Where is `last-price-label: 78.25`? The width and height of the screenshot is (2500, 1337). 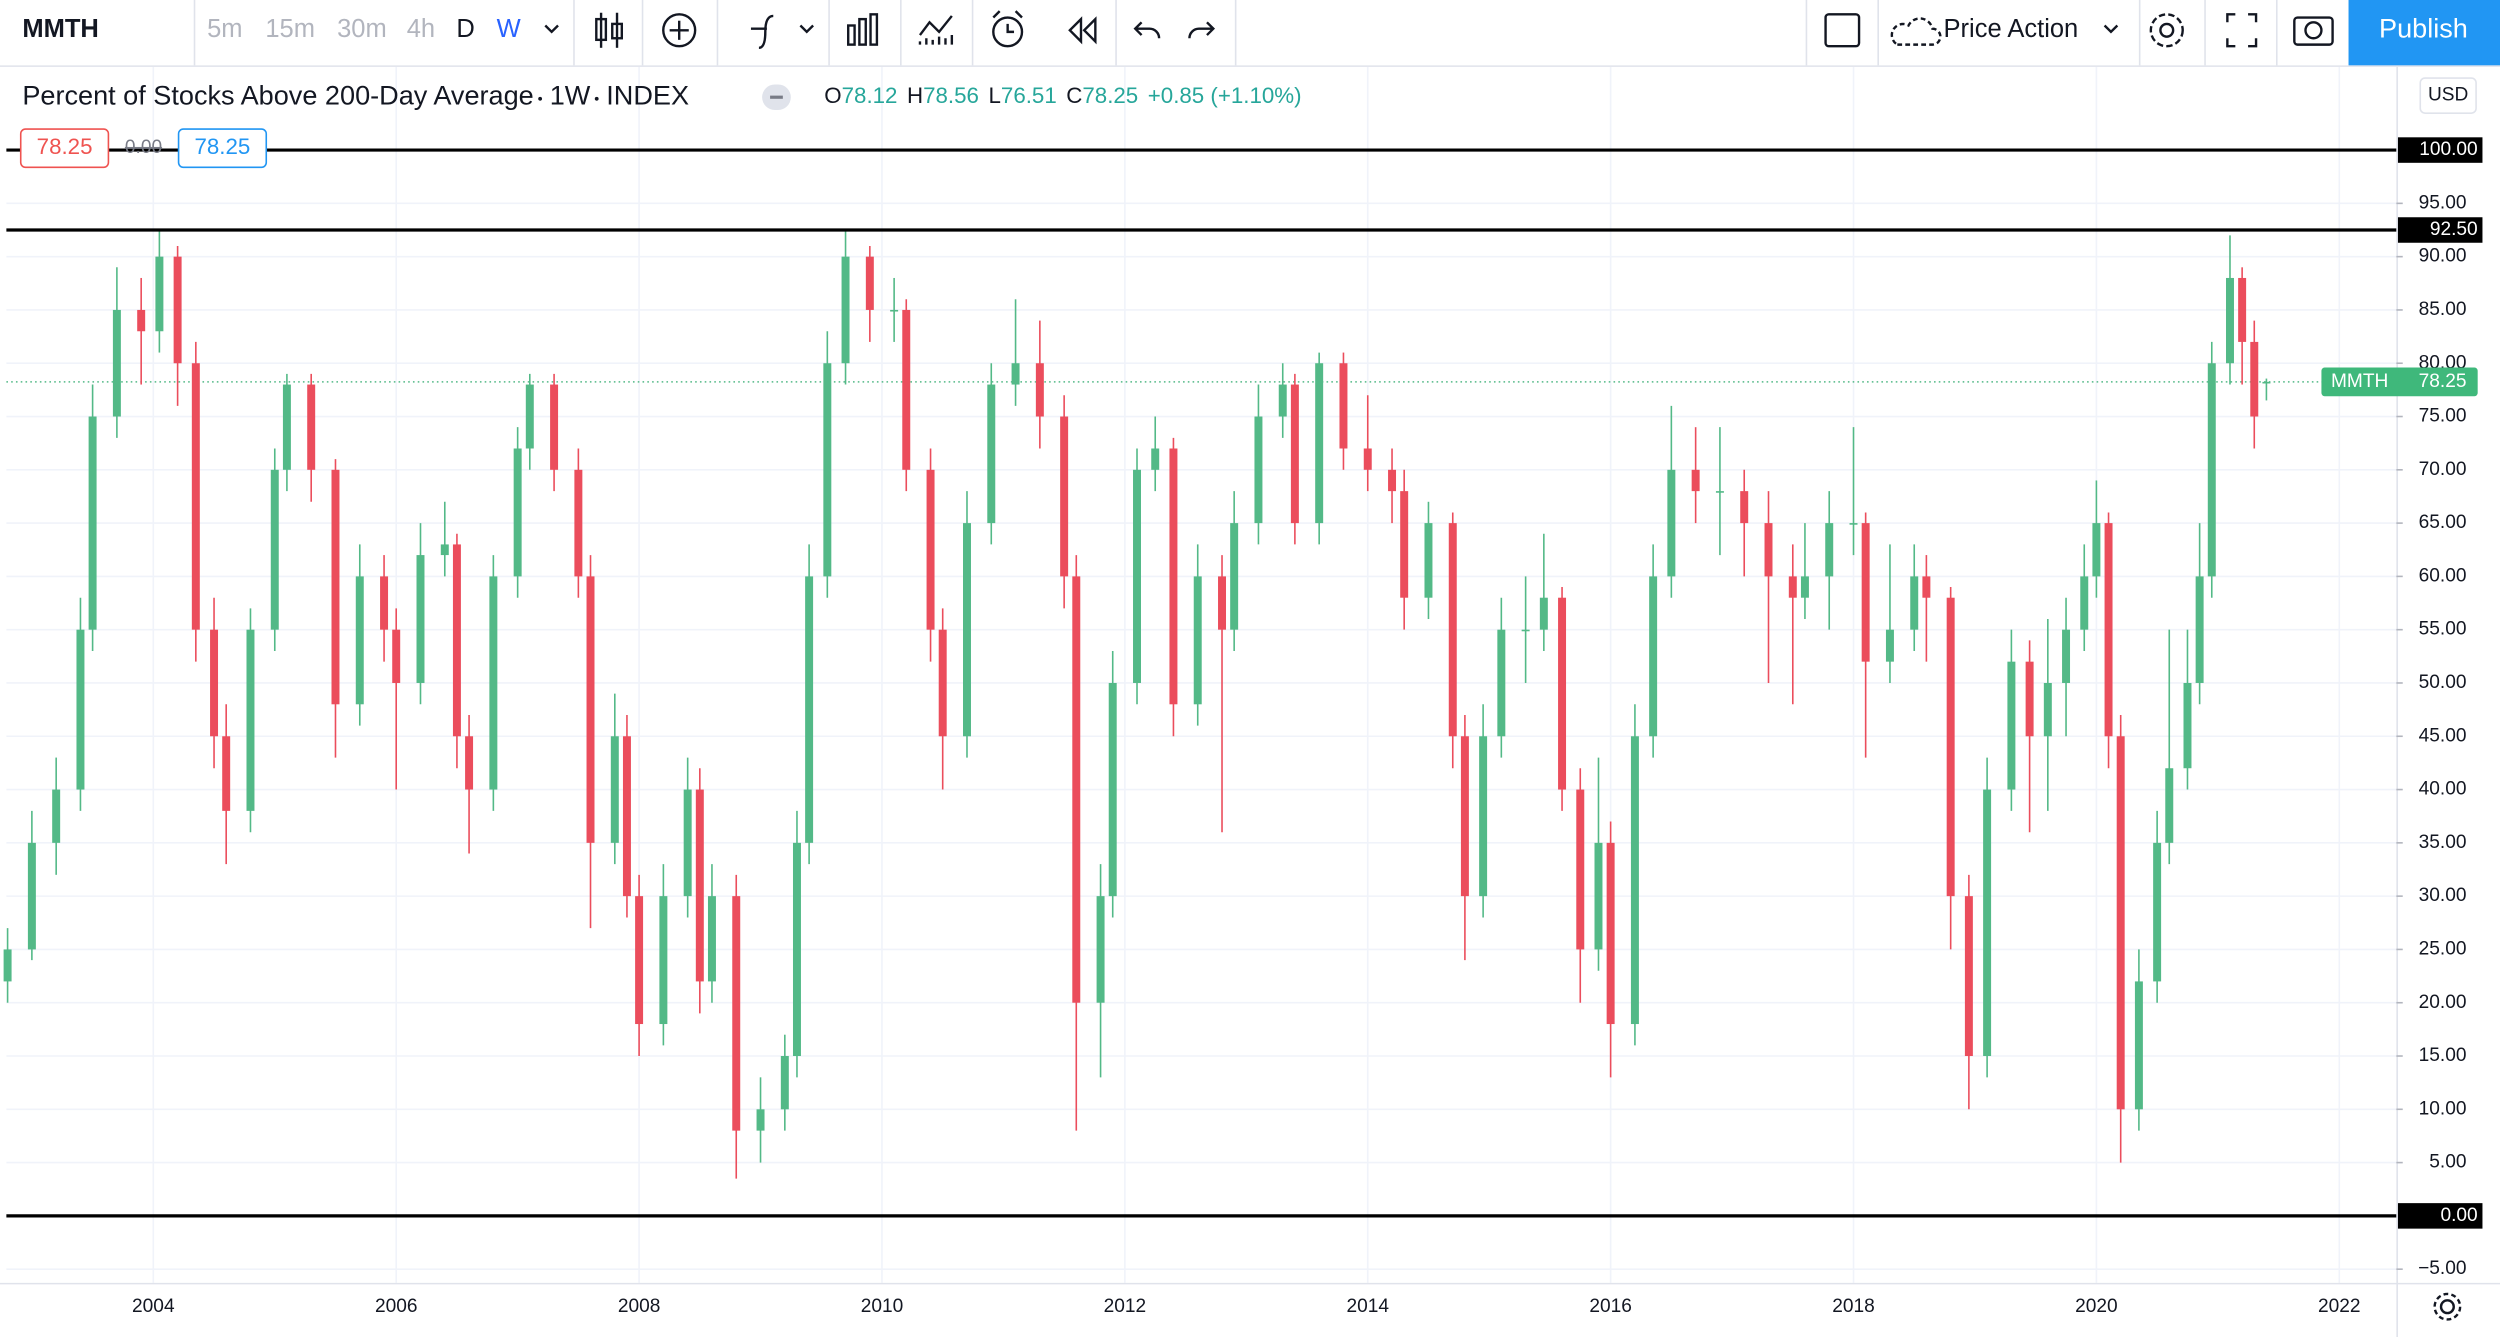 last-price-label: 78.25 is located at coordinates (2443, 381).